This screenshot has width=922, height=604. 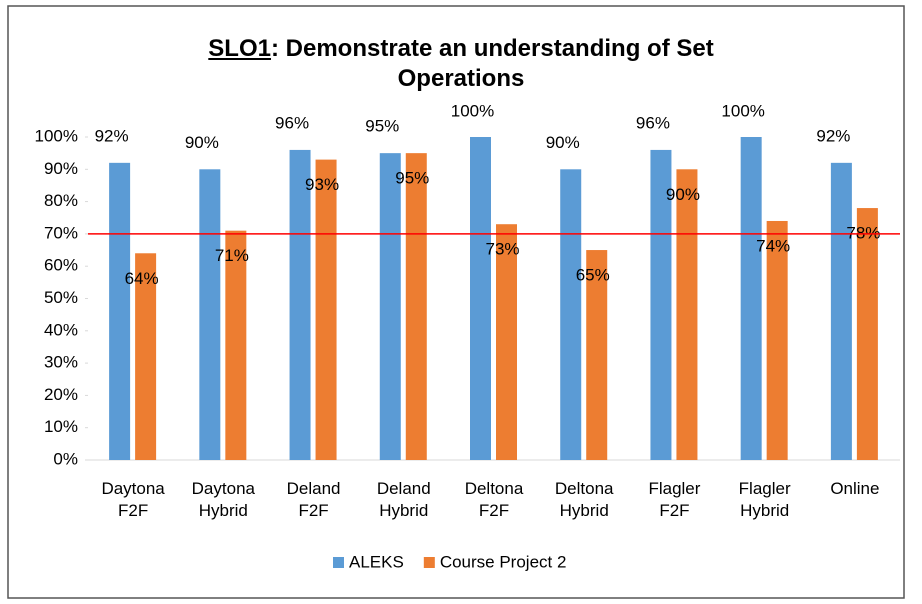 I want to click on y-tick-label: 70%, so click(x=61, y=232).